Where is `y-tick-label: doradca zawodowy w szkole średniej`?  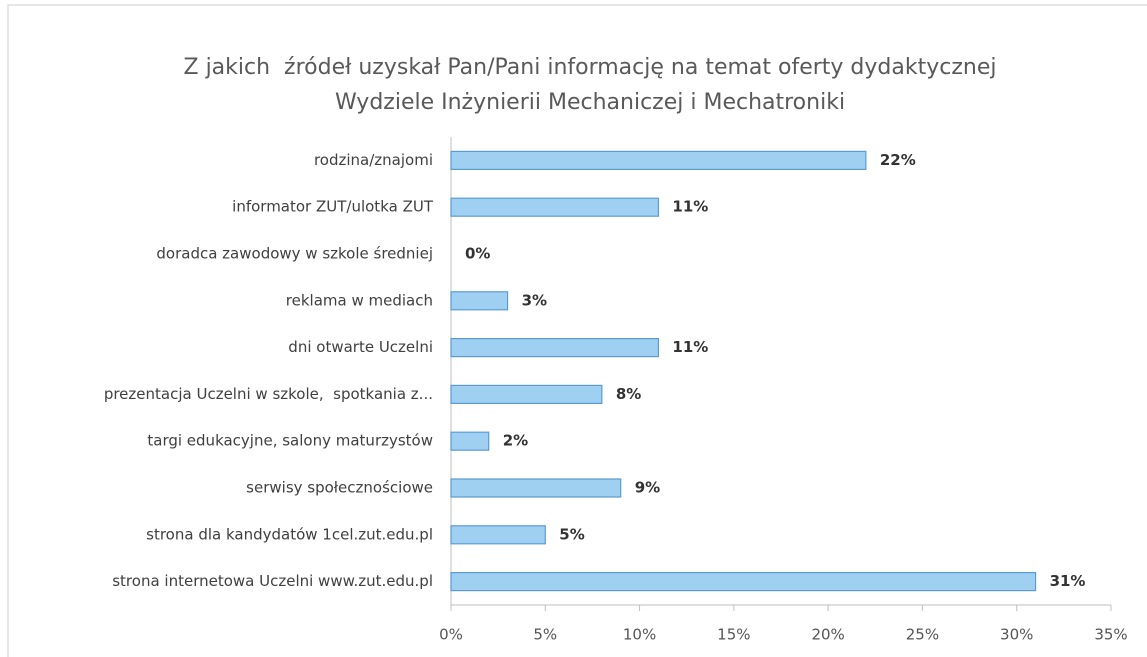
y-tick-label: doradca zawodowy w szkole średniej is located at coordinates (294, 254).